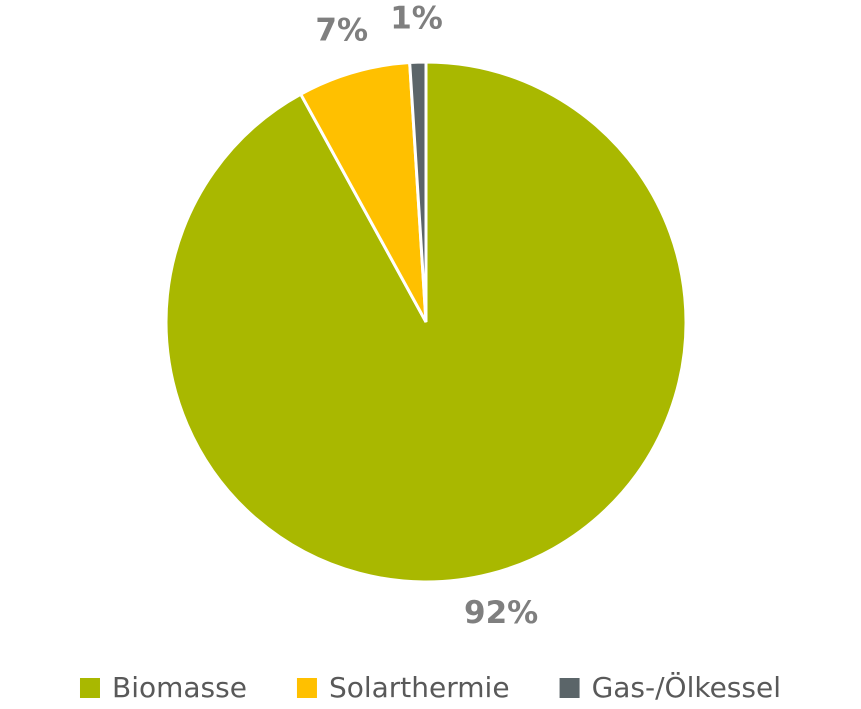 This screenshot has width=861, height=709. I want to click on data-label: 1%, so click(416, 19).